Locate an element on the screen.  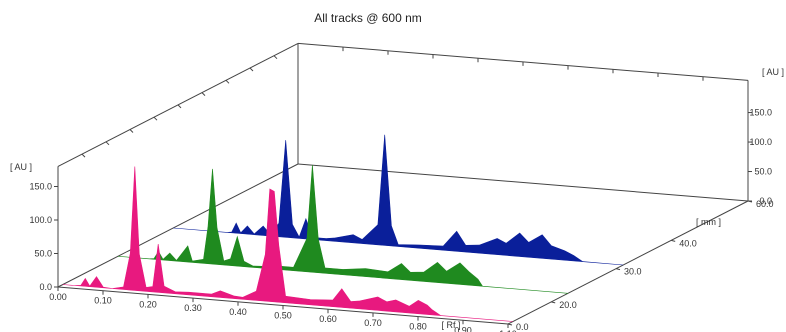
y-left-tick-label: 0.0 is located at coordinates (45, 287).